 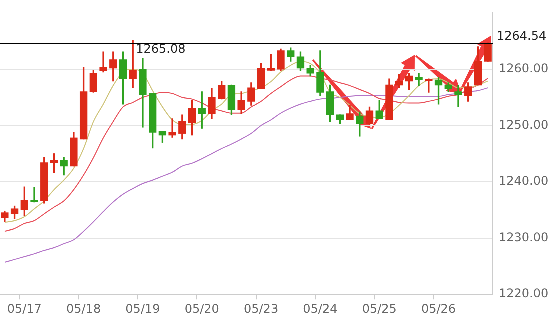 What do you see at coordinates (379, 309) in the screenshot?
I see `x-tick-label: 05/25` at bounding box center [379, 309].